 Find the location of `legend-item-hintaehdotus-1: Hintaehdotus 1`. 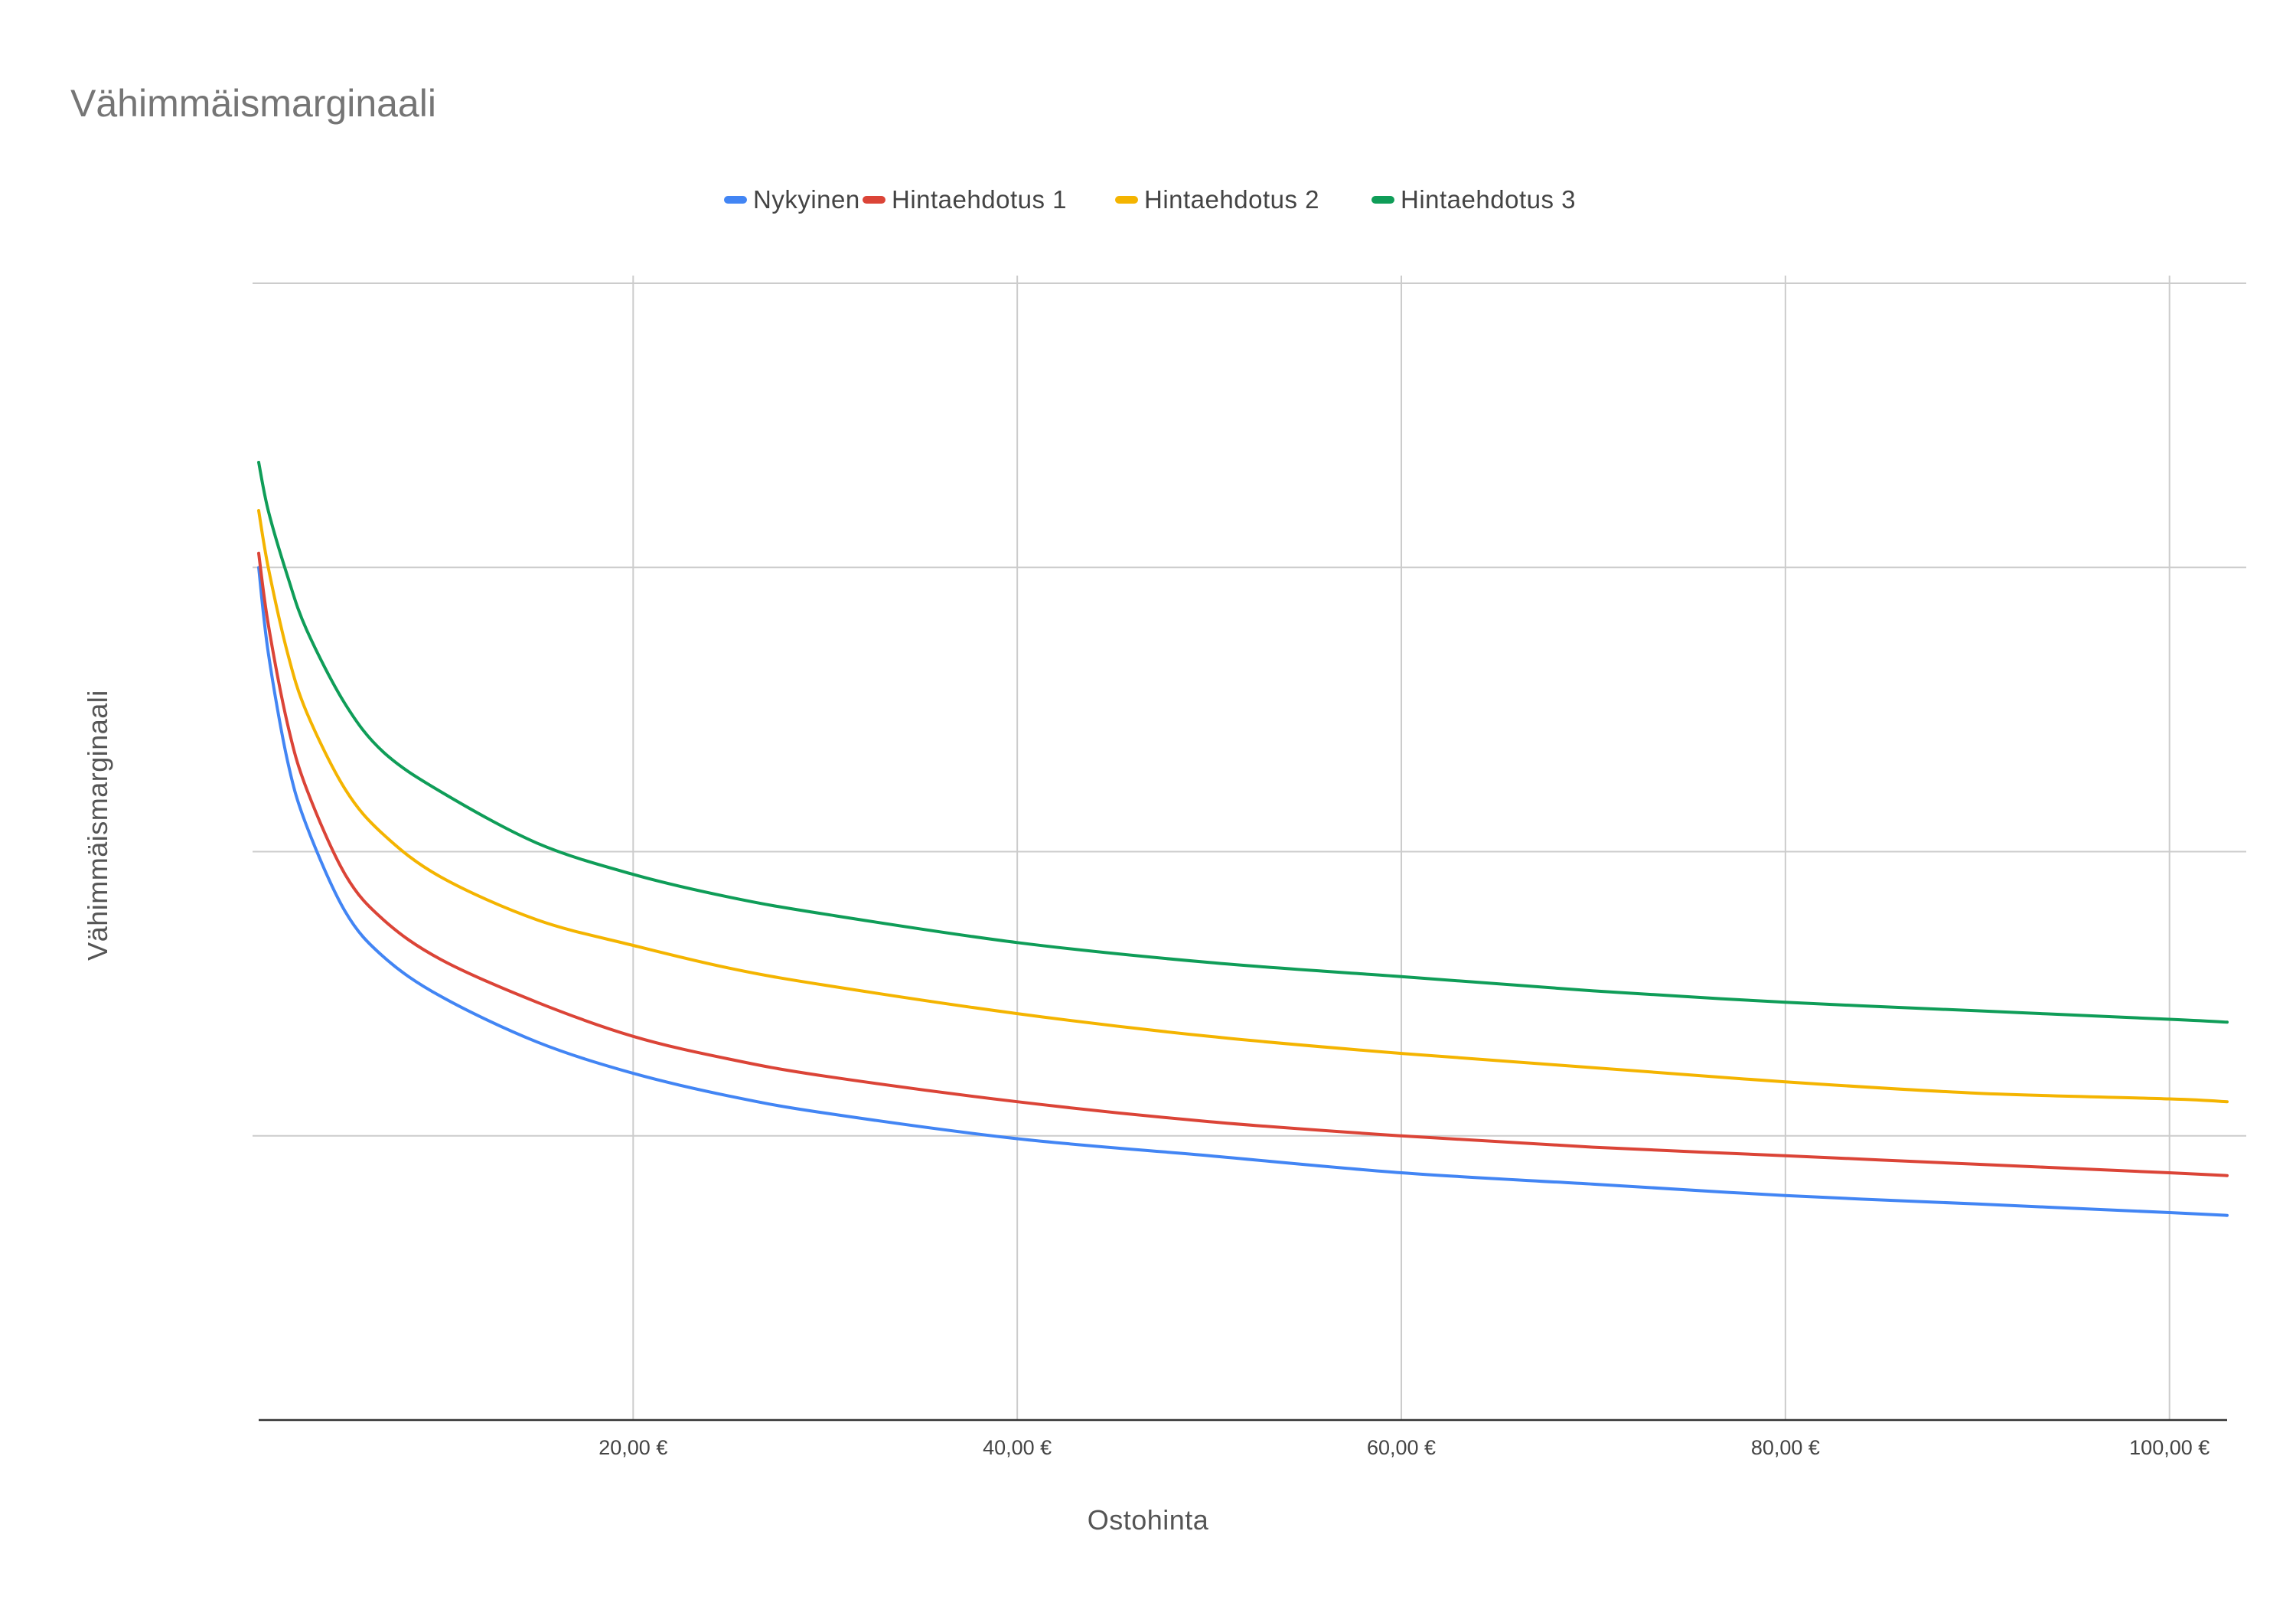

legend-item-hintaehdotus-1: Hintaehdotus 1 is located at coordinates (965, 200).